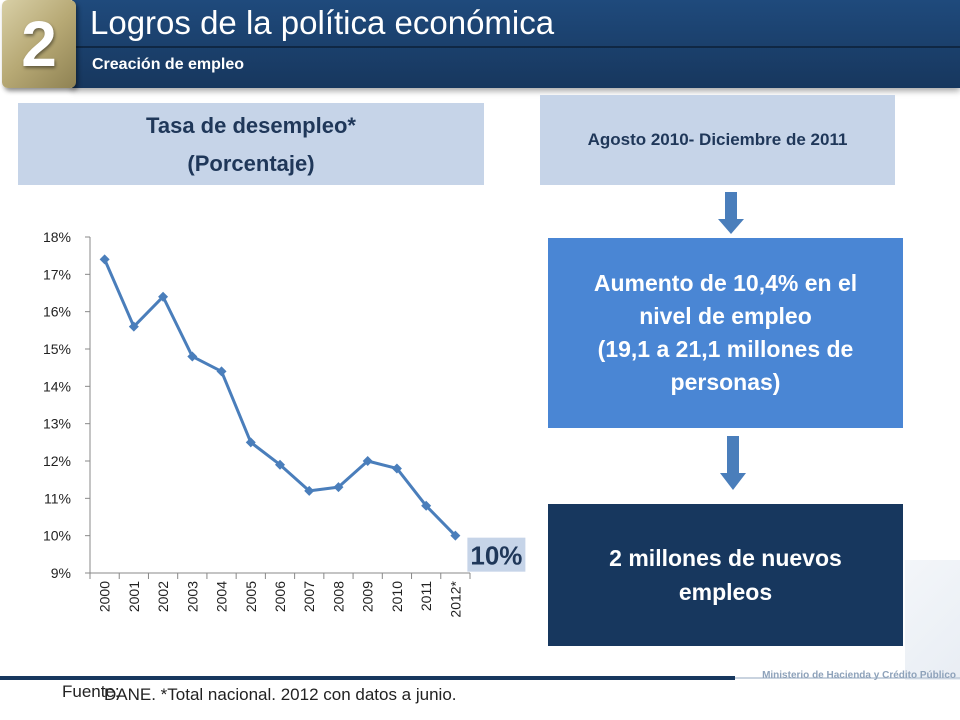 The height and width of the screenshot is (720, 960). What do you see at coordinates (251, 144) in the screenshot?
I see `chart-title-box: Tasa de desempleo* (Porcentaje)` at bounding box center [251, 144].